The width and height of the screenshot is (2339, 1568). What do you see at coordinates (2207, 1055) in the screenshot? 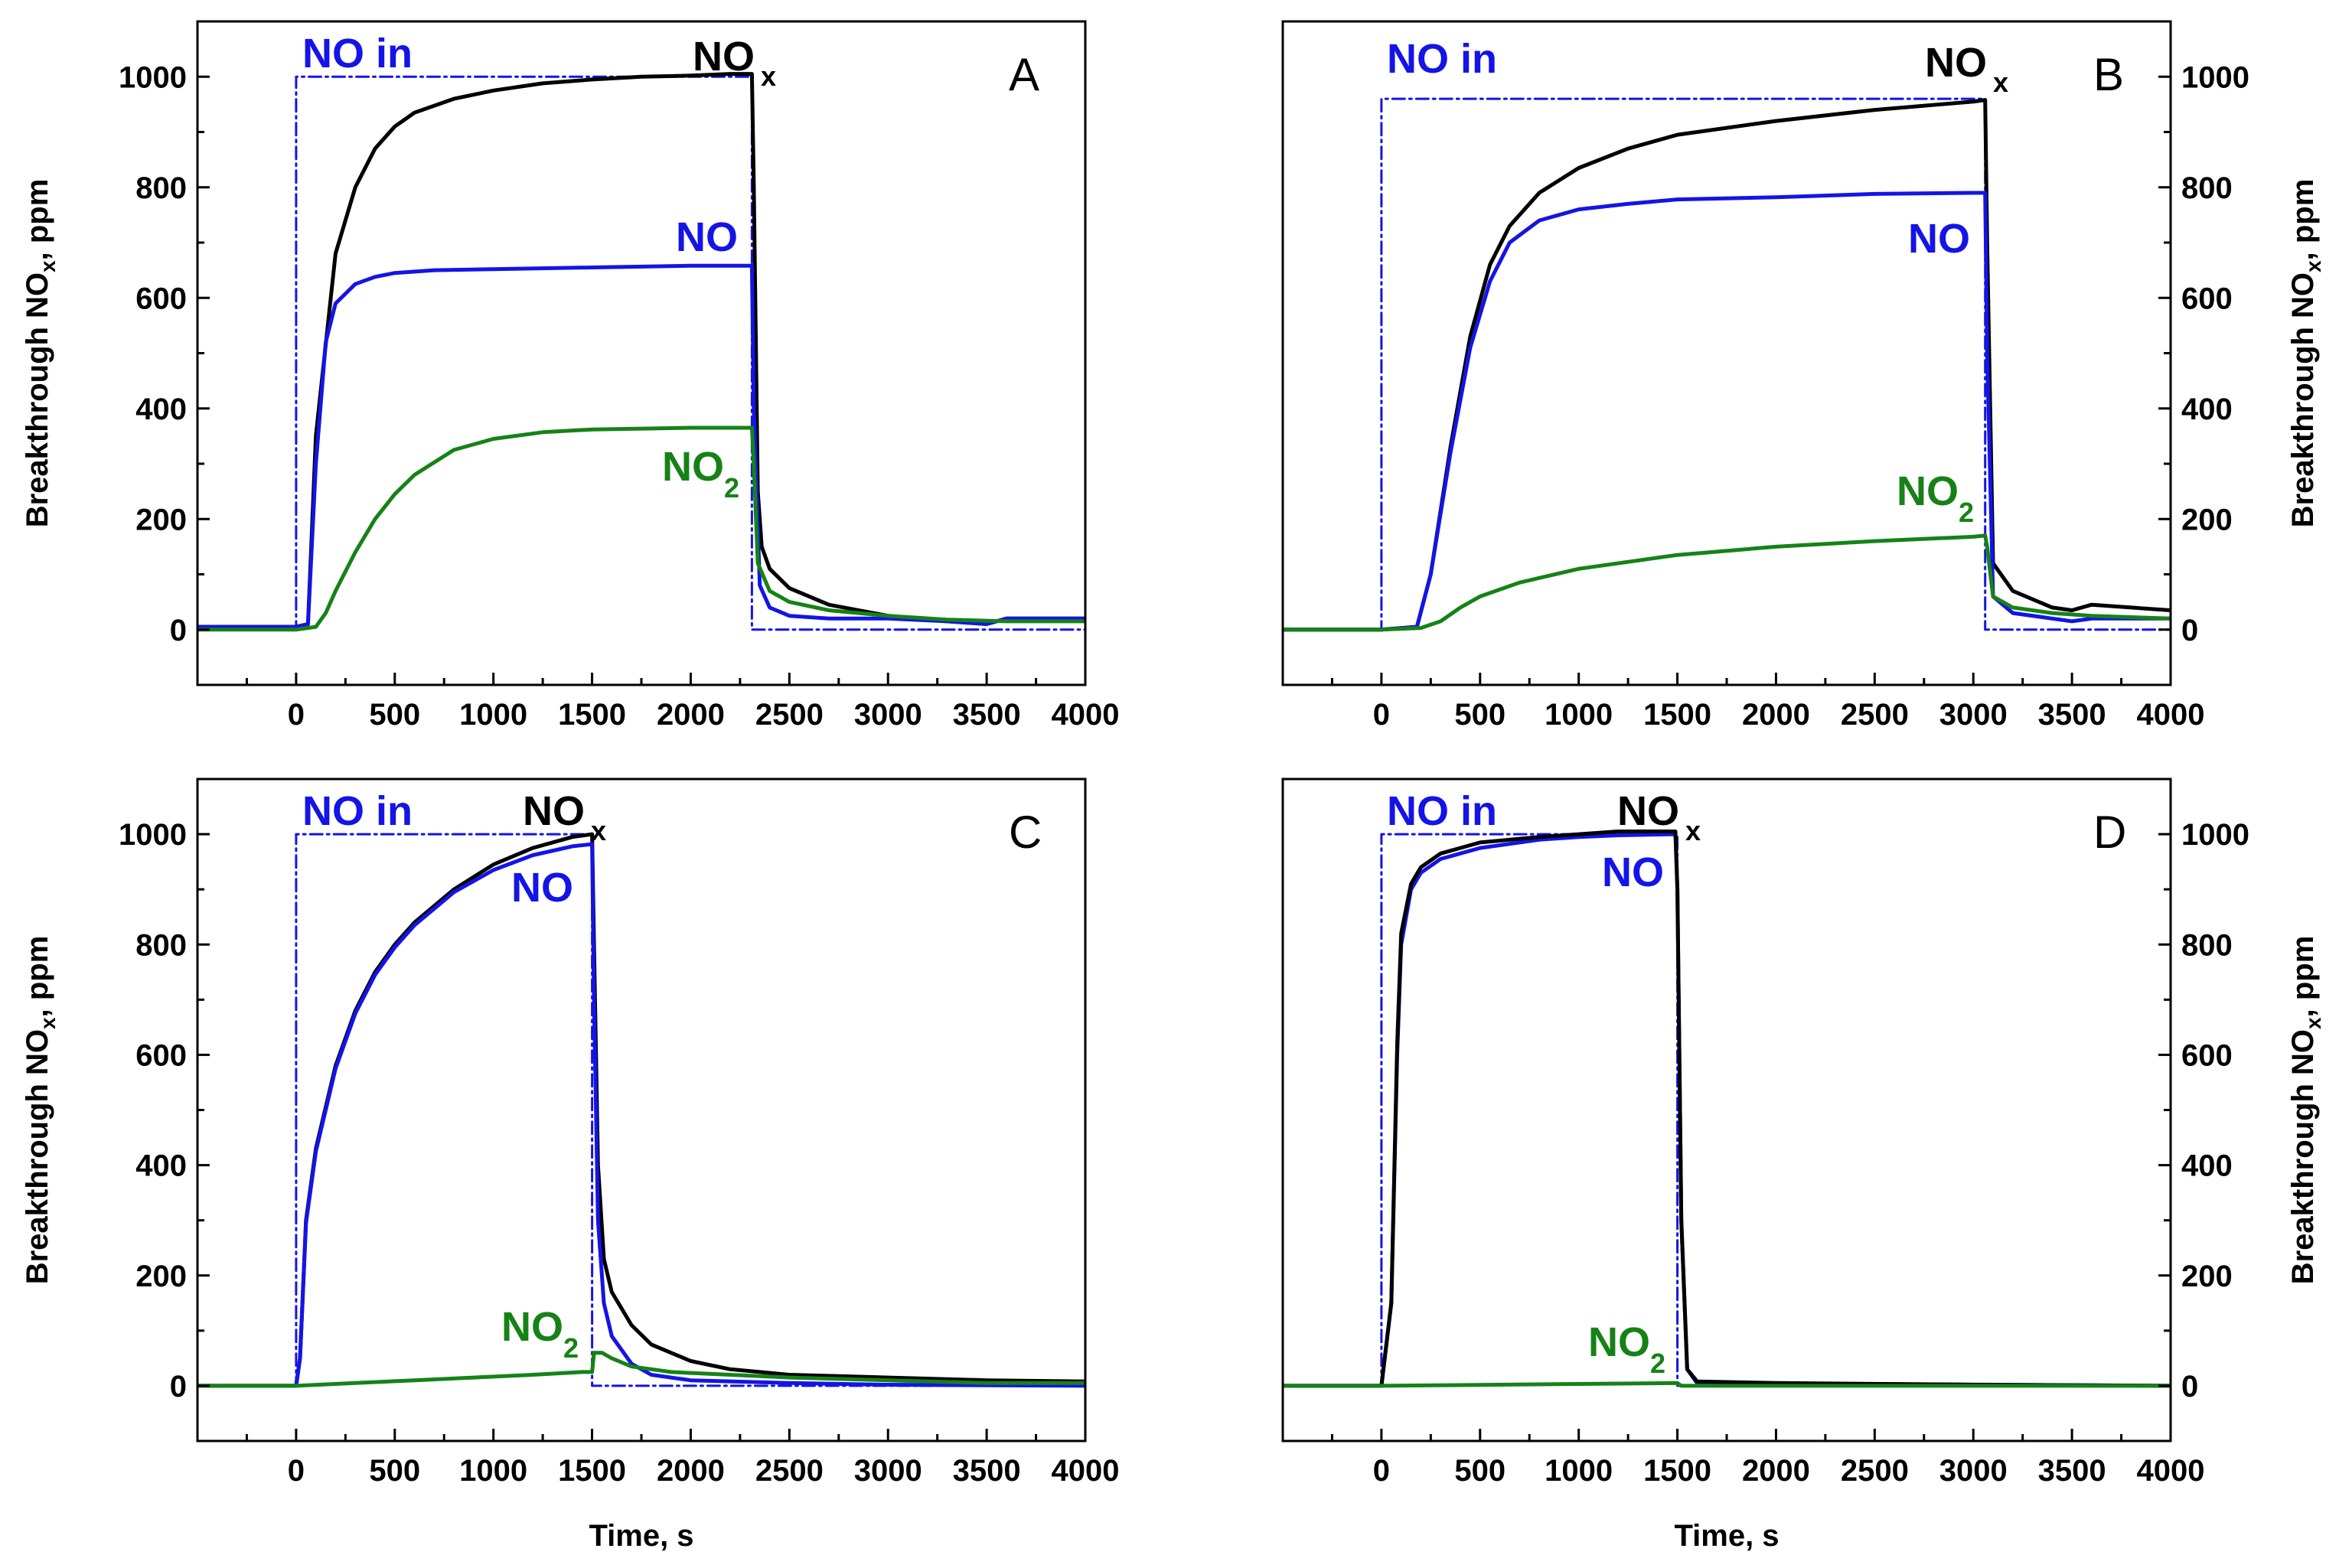
I see `panel-d-ytick-label: 600` at bounding box center [2207, 1055].